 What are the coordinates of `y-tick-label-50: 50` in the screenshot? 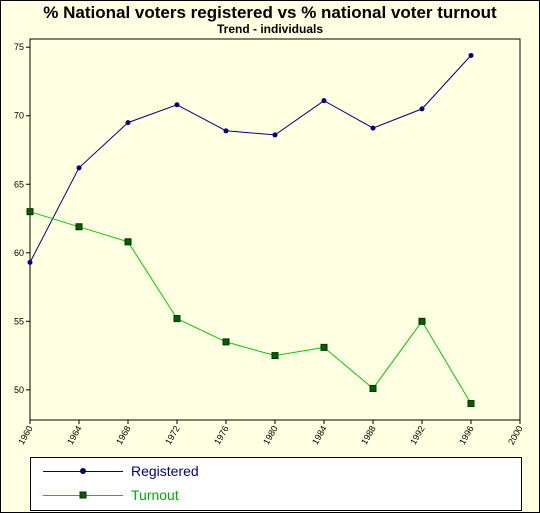 It's located at (19, 390).